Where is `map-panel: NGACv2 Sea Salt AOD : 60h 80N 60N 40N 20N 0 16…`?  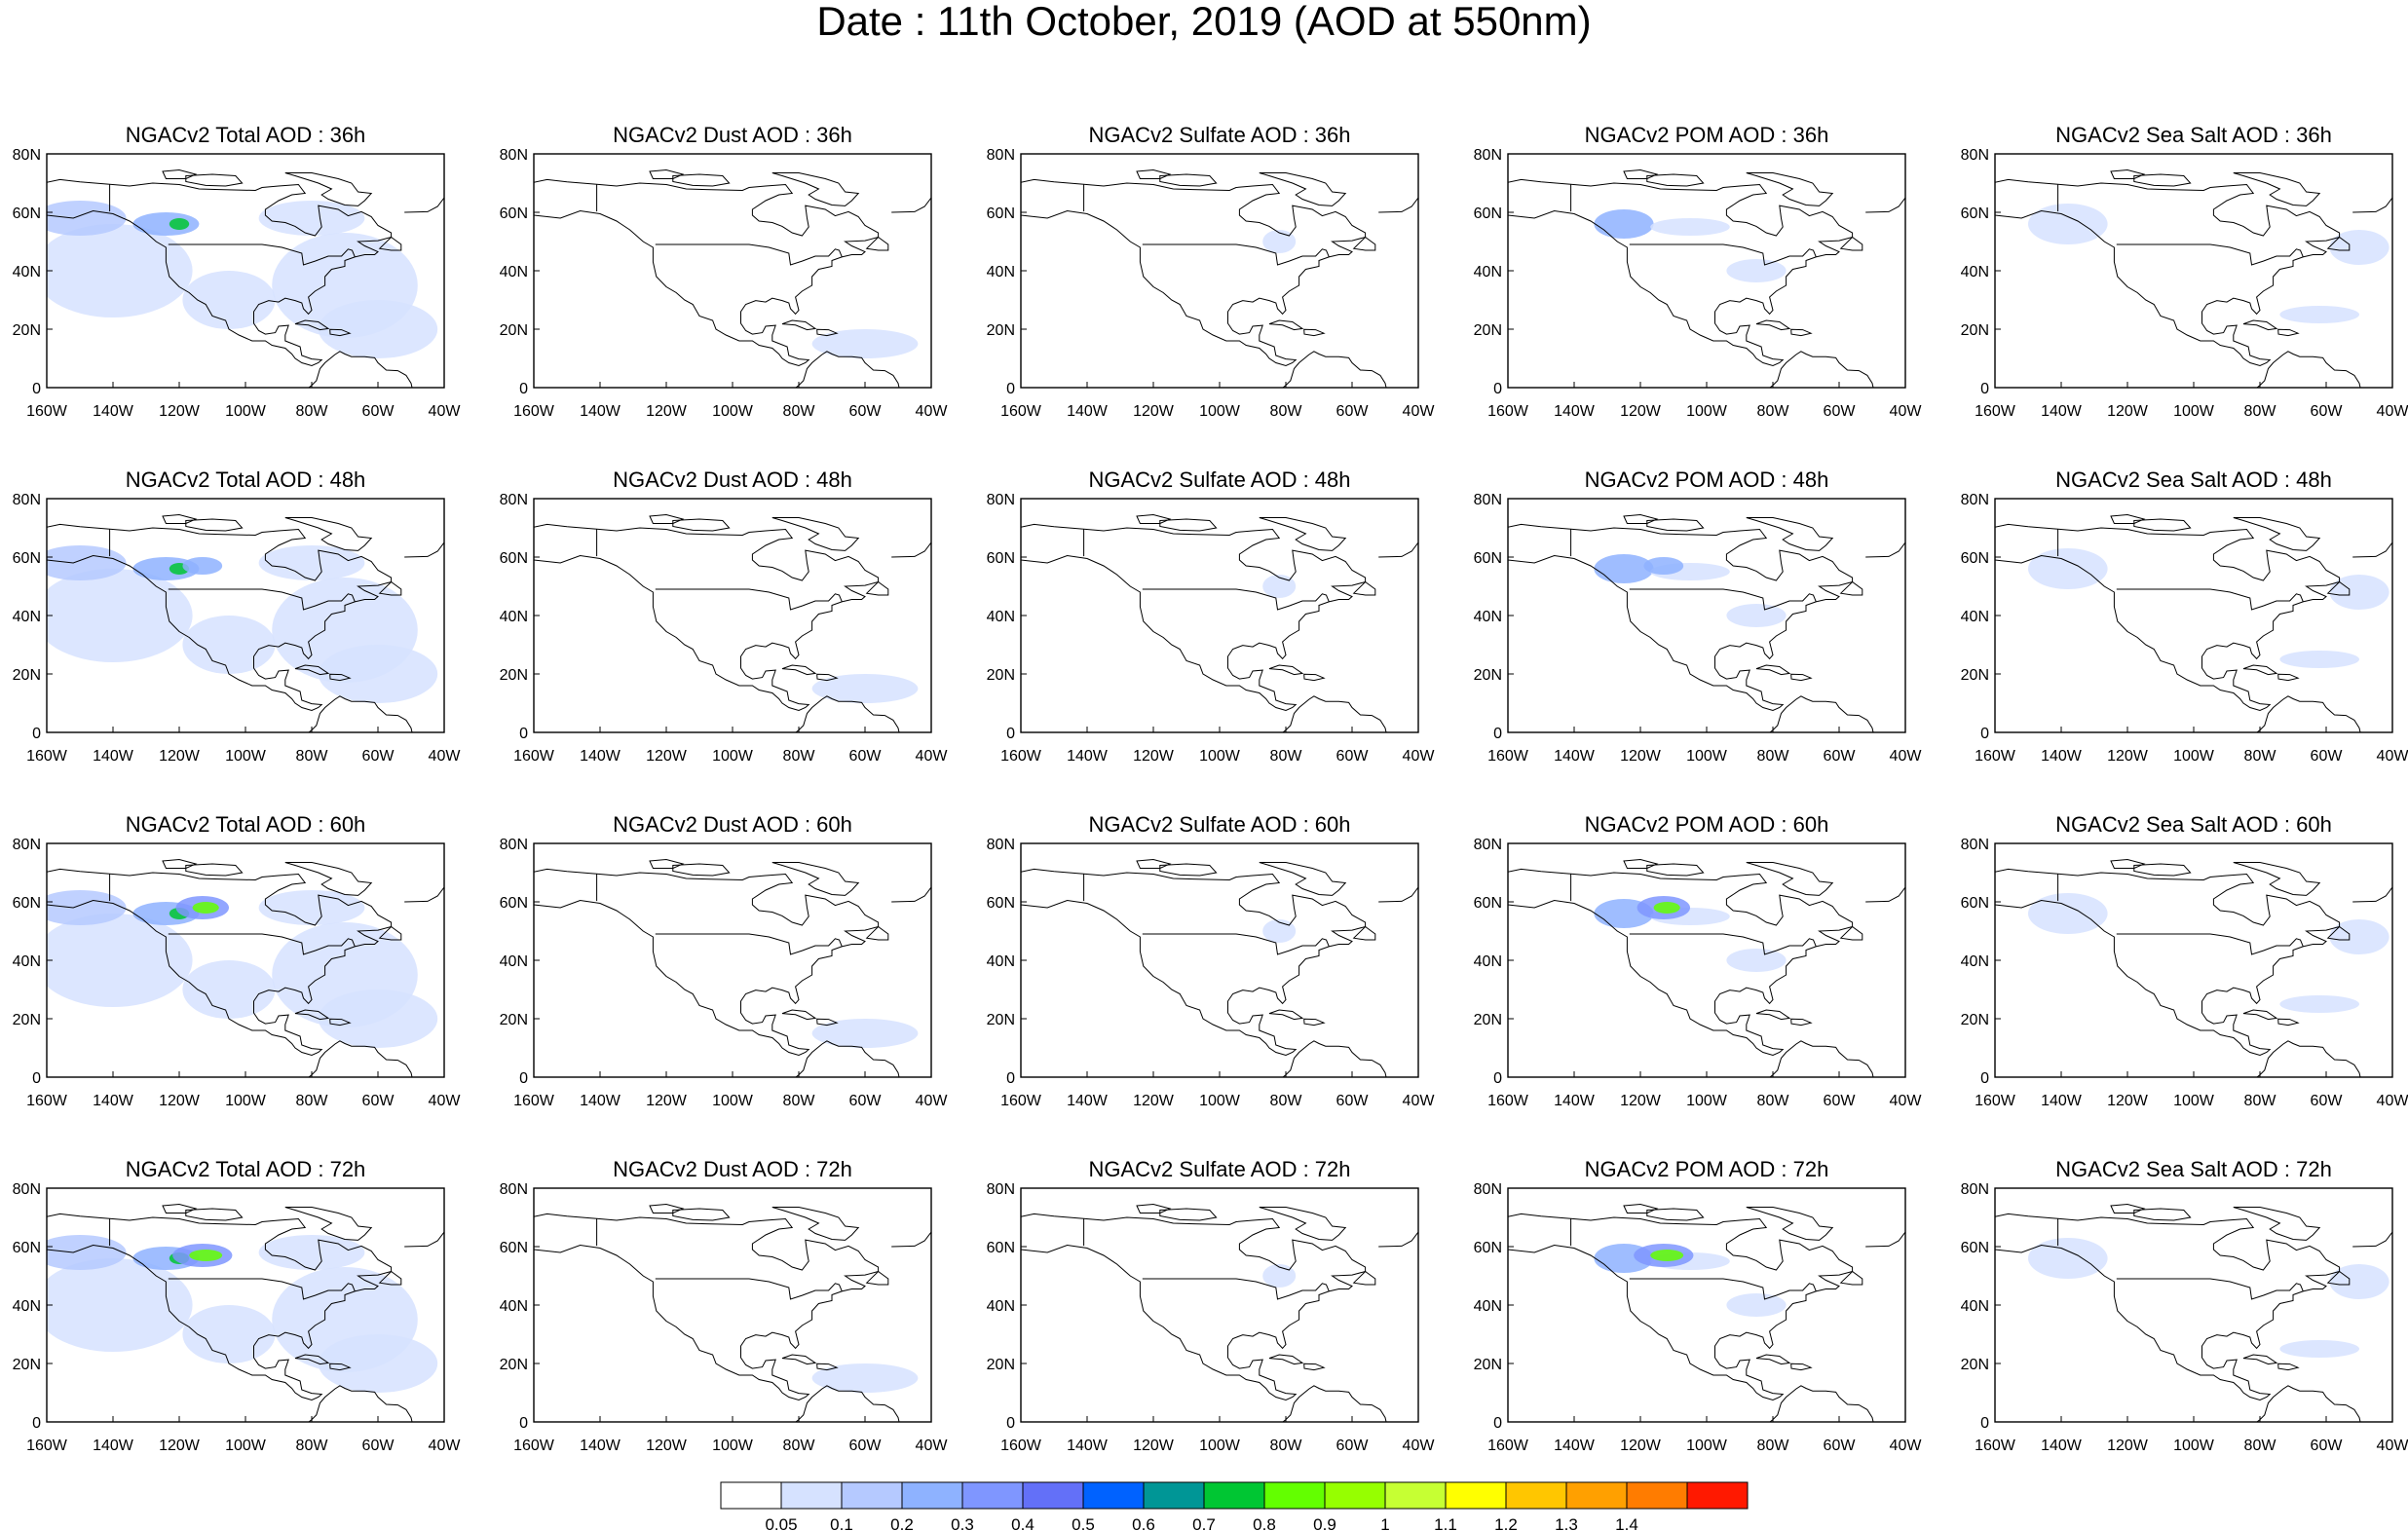
map-panel: NGACv2 Sea Salt AOD : 60h 80N 60N 40N 20N 0 16… is located at coordinates (2184, 960).